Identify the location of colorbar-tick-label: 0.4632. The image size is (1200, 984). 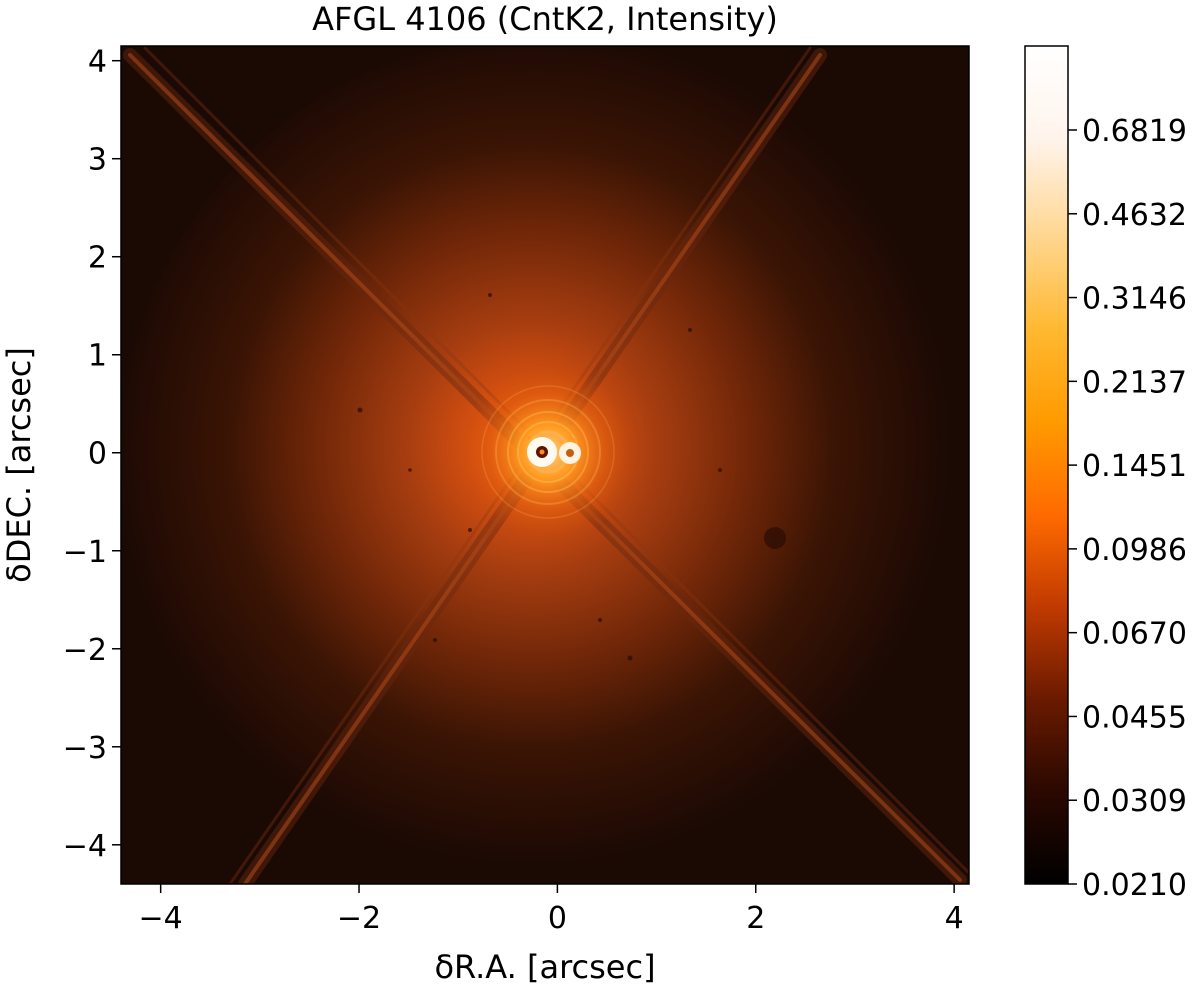
(1134, 215).